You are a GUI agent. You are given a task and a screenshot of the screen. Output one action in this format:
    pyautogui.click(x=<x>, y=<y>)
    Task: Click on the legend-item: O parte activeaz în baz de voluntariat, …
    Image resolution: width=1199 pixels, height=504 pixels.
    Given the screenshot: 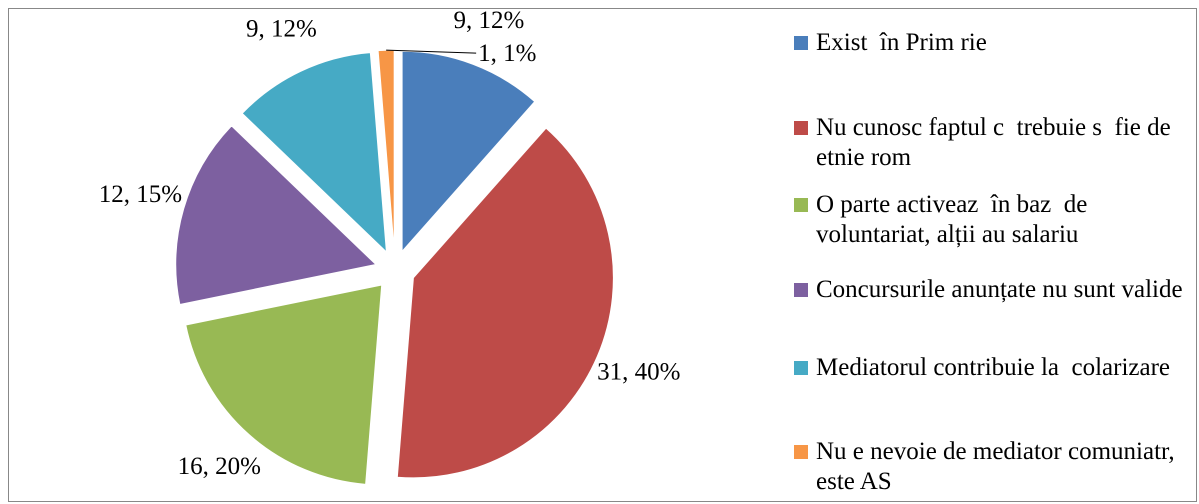 What is the action you would take?
    pyautogui.click(x=992, y=220)
    